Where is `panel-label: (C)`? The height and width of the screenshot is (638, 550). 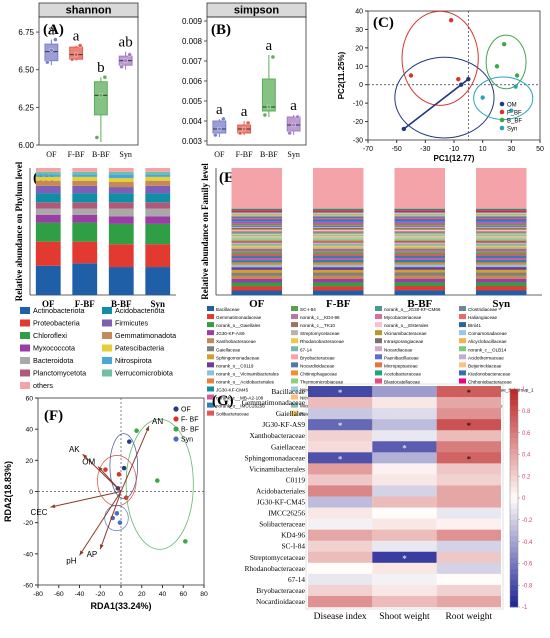
panel-label: (C) is located at coordinates (383, 23).